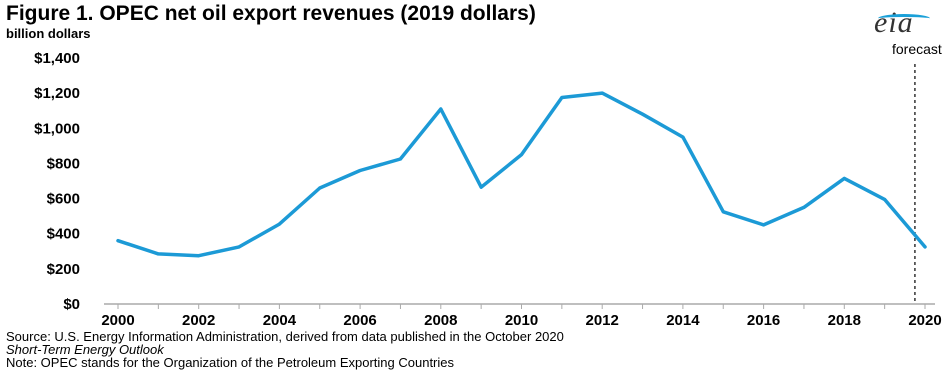 This screenshot has height=376, width=950. I want to click on forecast-marker: forecast, so click(917, 172).